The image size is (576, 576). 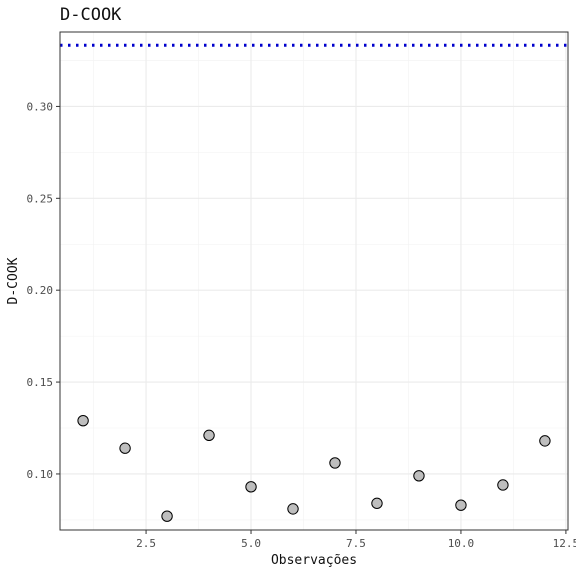 I want to click on y-tick-label: 0.20, so click(x=40, y=290).